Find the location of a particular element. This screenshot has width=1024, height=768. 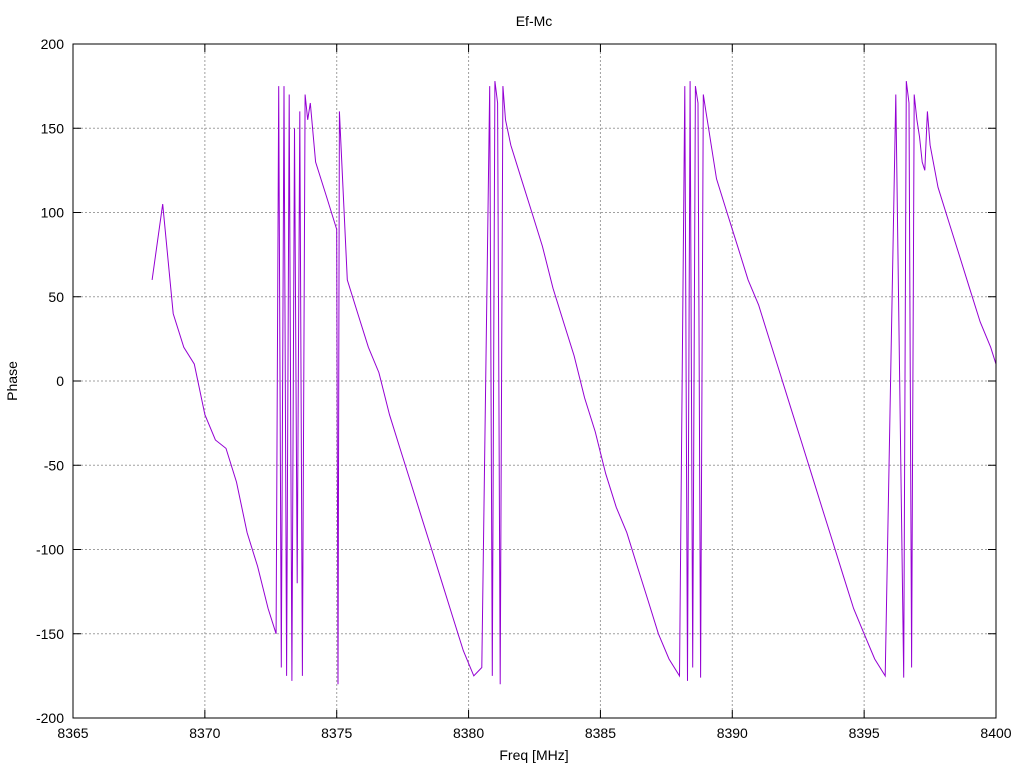

x-tick-label: 8385 is located at coordinates (600, 733).